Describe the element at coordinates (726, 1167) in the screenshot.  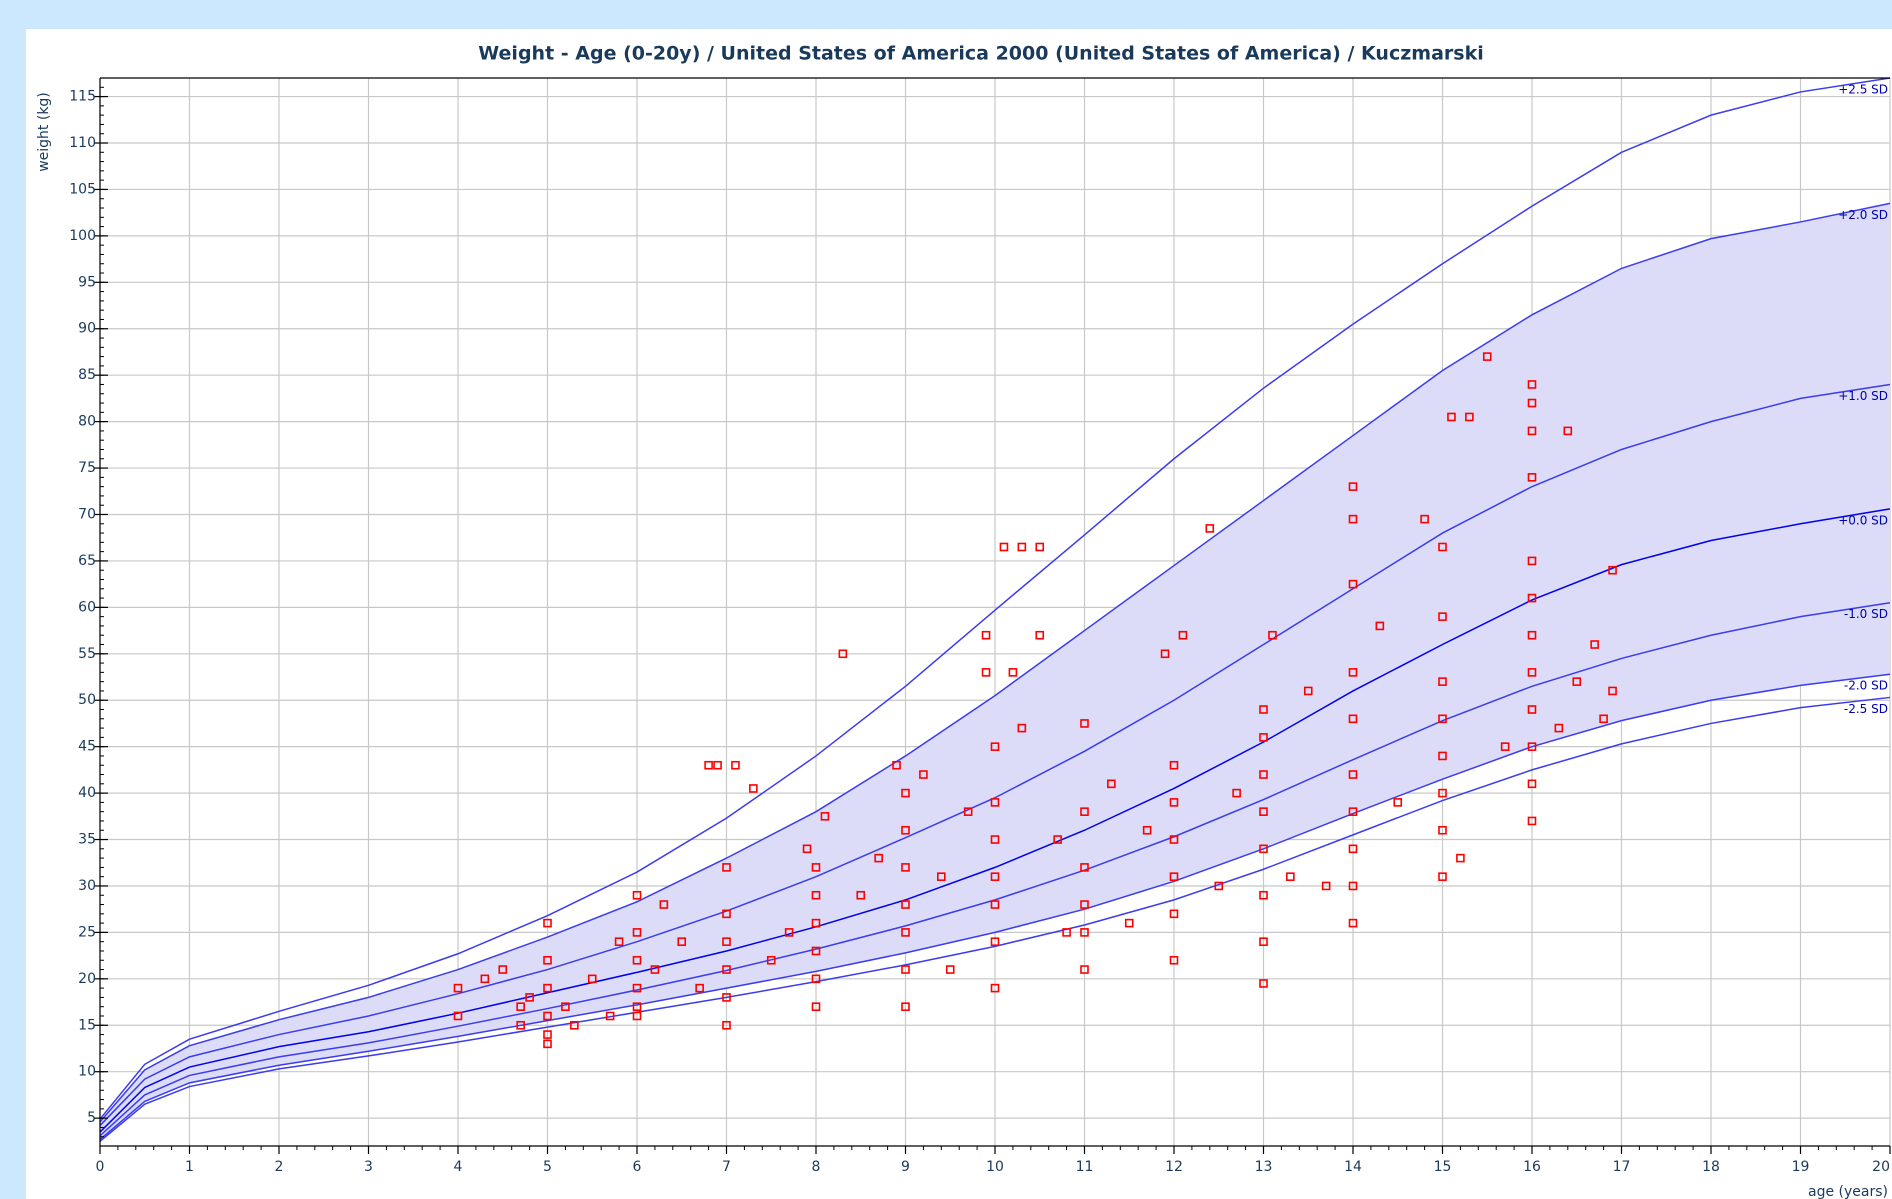
I see `x-tick-label: 7` at that location.